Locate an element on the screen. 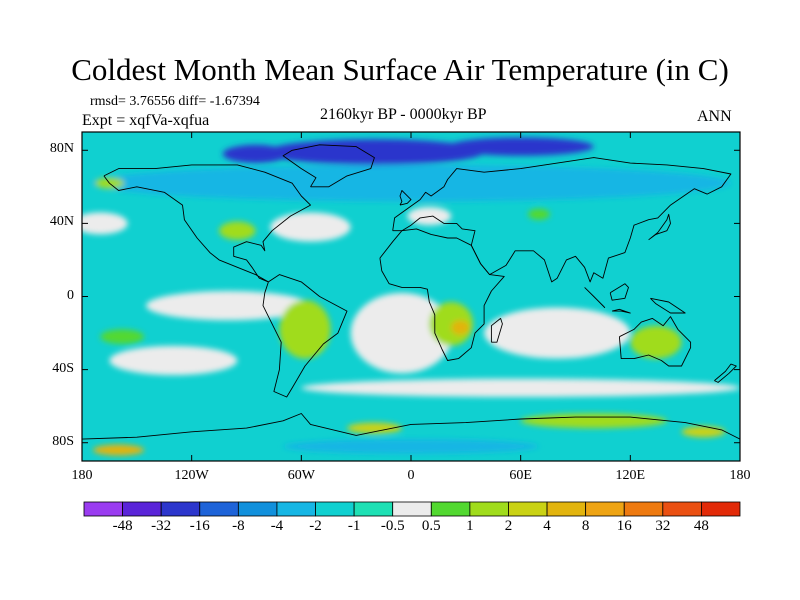 The height and width of the screenshot is (600, 800). lat-tick-label: 40S is located at coordinates (63, 368).